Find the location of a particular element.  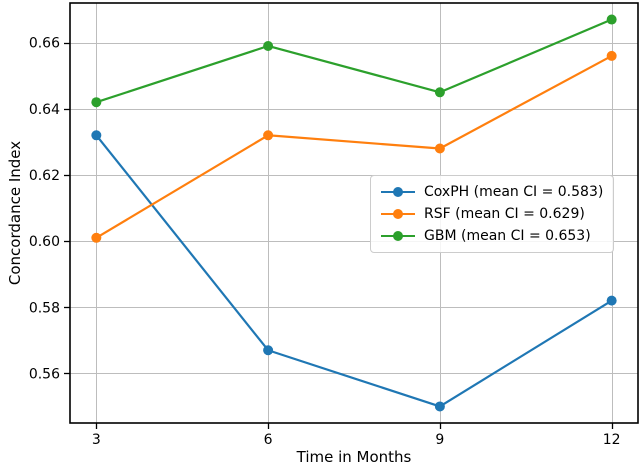

y-tick-label: 0.64 is located at coordinates (44, 110).